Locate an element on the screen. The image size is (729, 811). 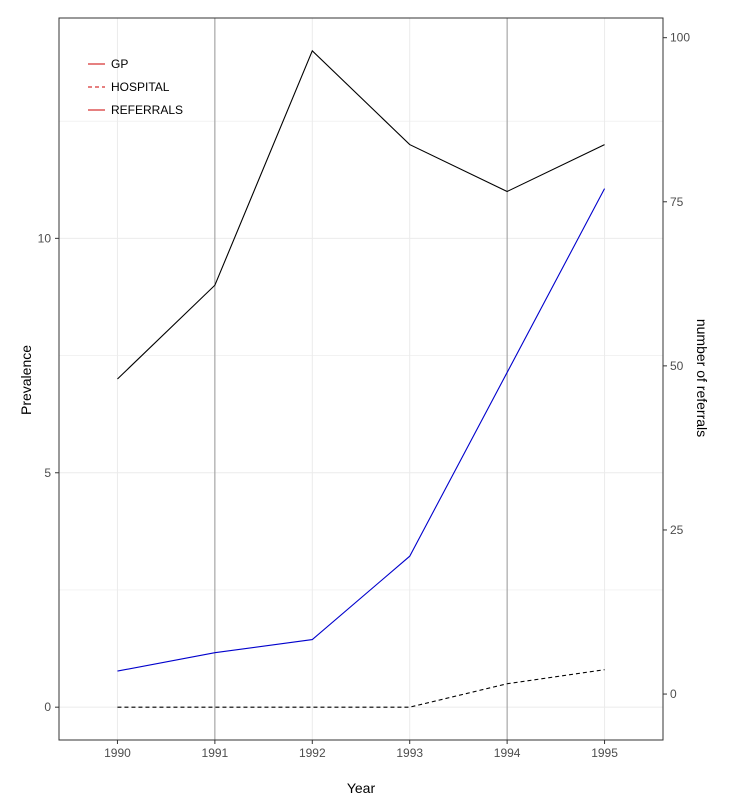
x-tick-label: 1990 is located at coordinates (117, 753).